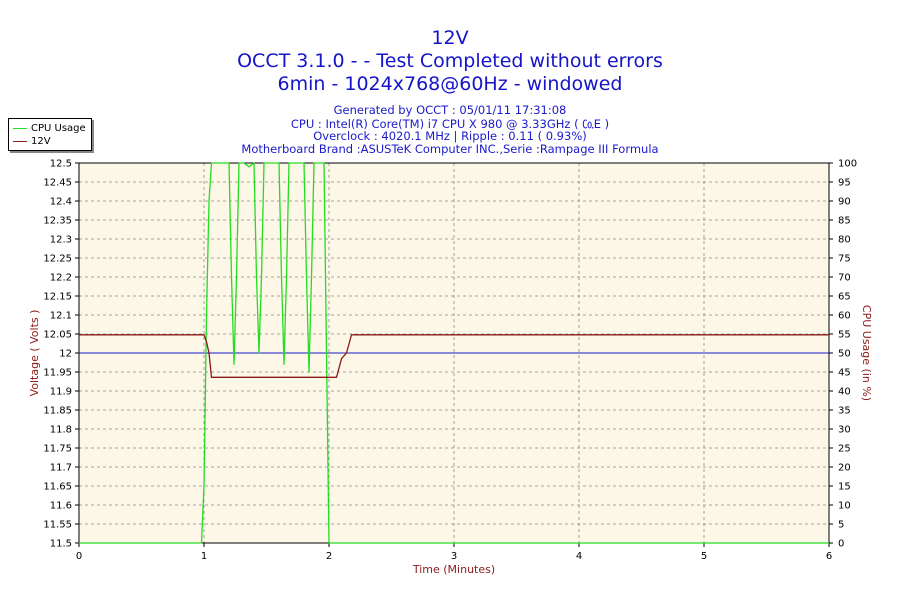 Image resolution: width=900 pixels, height=600 pixels. What do you see at coordinates (61, 544) in the screenshot?
I see `y-left-tick-label: 11.5` at bounding box center [61, 544].